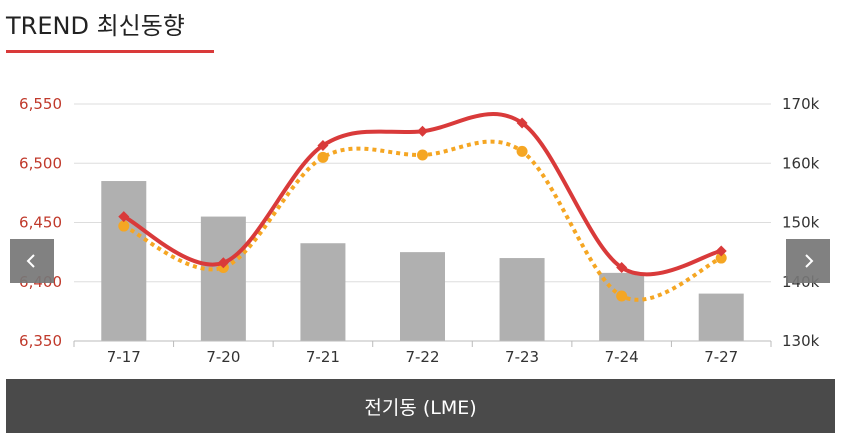 The height and width of the screenshot is (438, 842). Describe the element at coordinates (40, 223) in the screenshot. I see `left-axis-tick-label: 6,450` at that location.